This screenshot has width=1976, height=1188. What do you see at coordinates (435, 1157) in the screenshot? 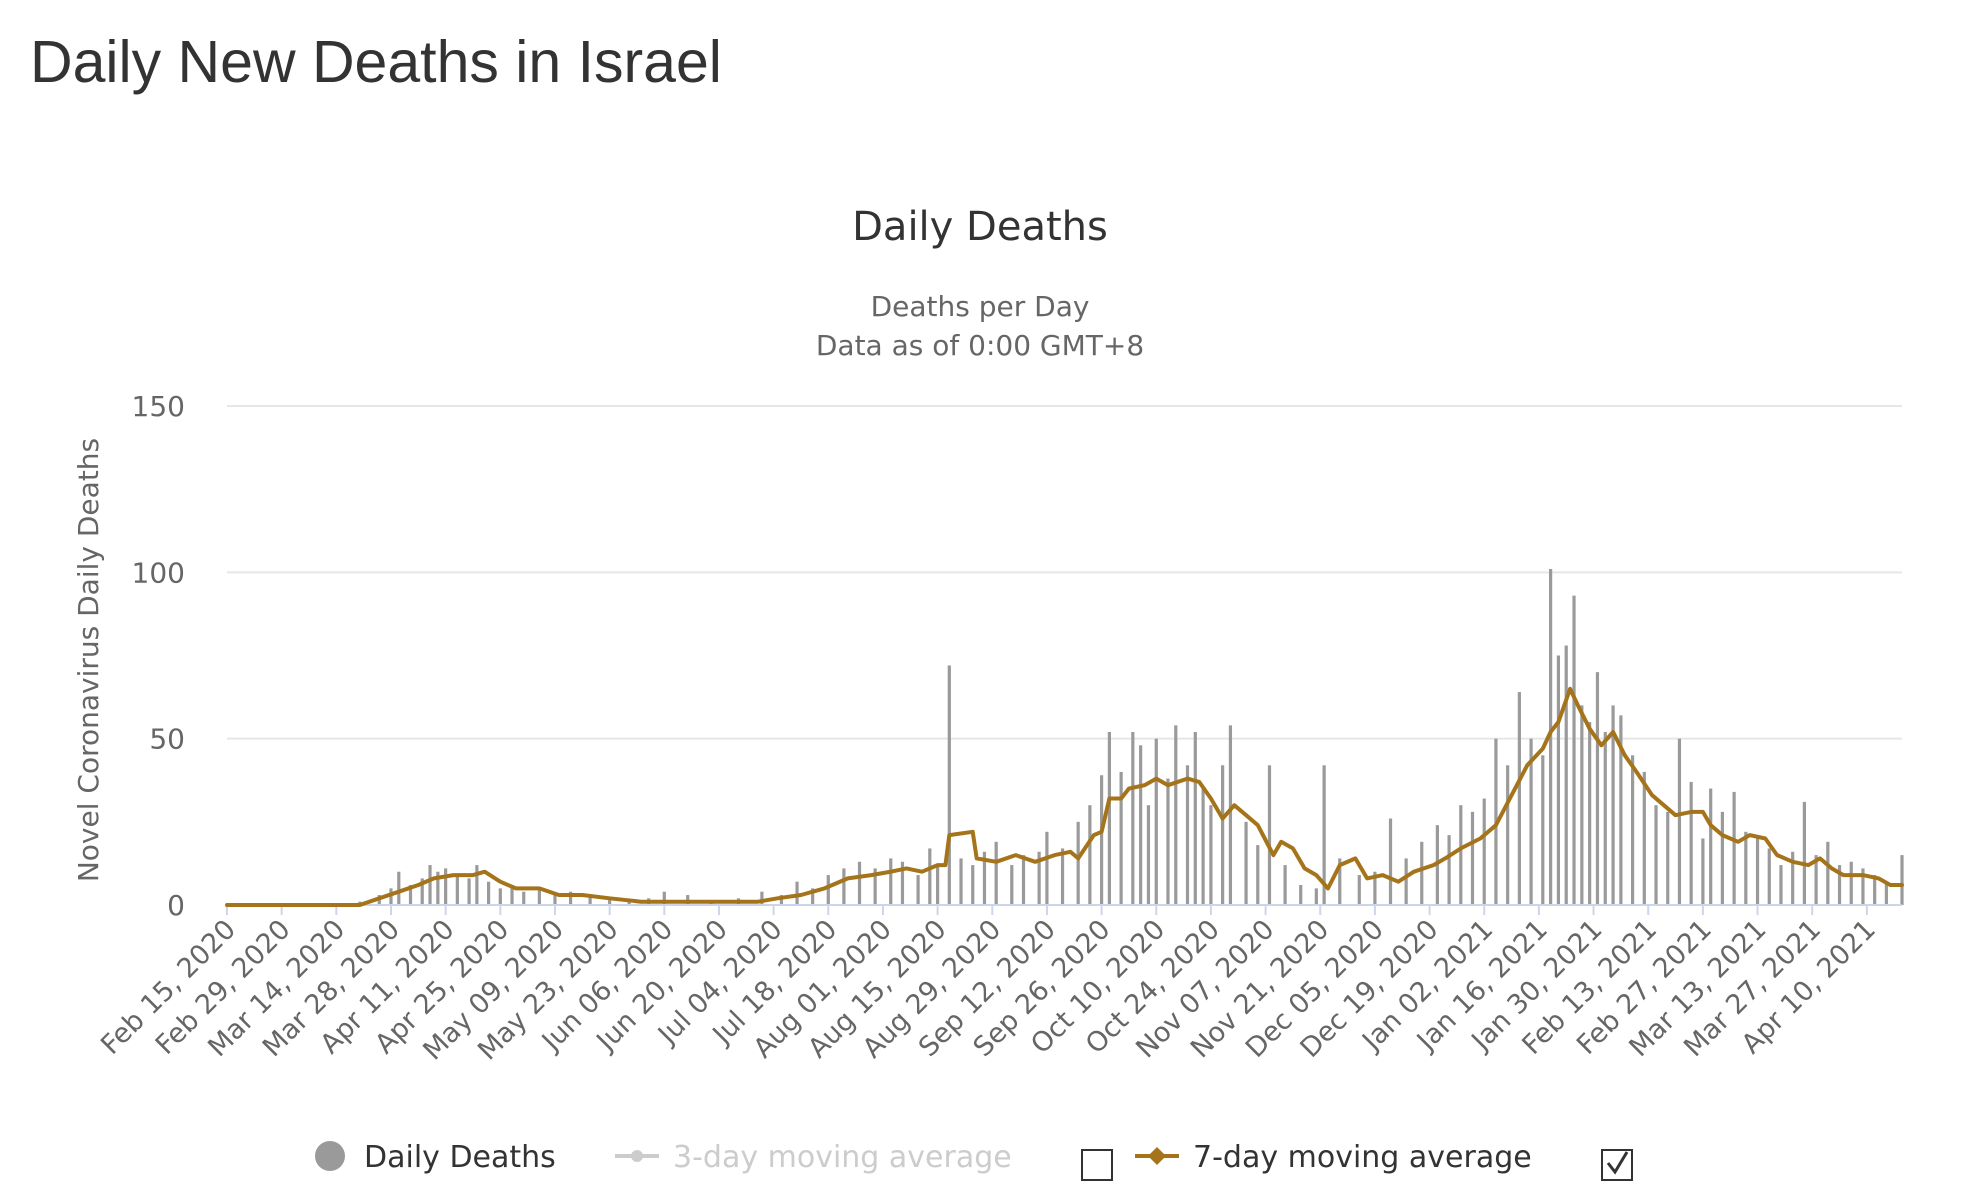
I see `legend-item-daily-deaths: Daily Deaths` at bounding box center [435, 1157].